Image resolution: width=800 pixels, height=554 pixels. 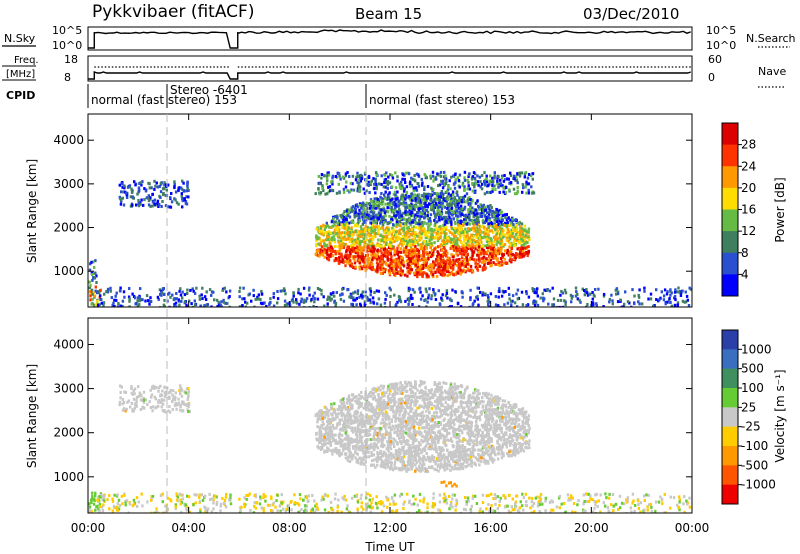 What do you see at coordinates (209, 90) in the screenshot?
I see `cpid-segment-2: Stereo -6401` at bounding box center [209, 90].